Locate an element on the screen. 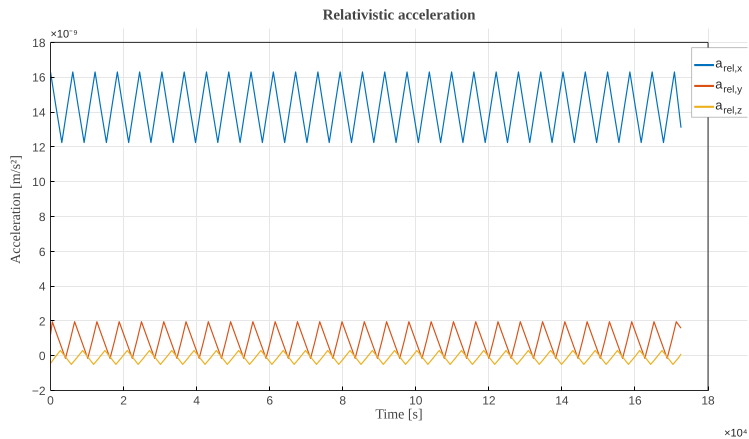 The height and width of the screenshot is (439, 749). text: ×10⁴ is located at coordinates (736, 433).